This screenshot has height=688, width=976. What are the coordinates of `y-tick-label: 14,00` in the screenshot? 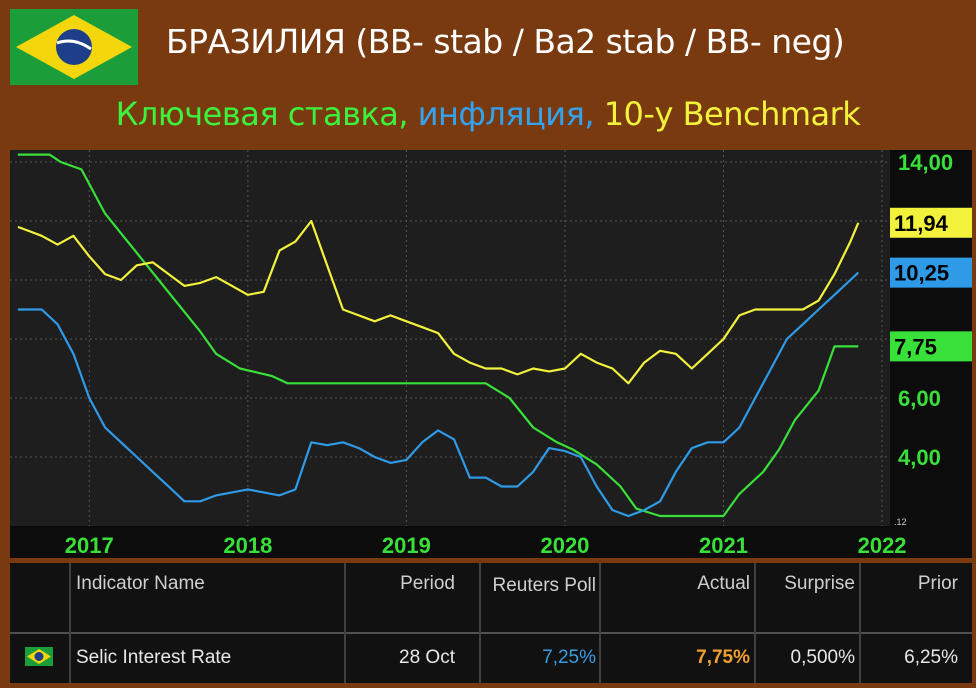 It's located at (925, 162).